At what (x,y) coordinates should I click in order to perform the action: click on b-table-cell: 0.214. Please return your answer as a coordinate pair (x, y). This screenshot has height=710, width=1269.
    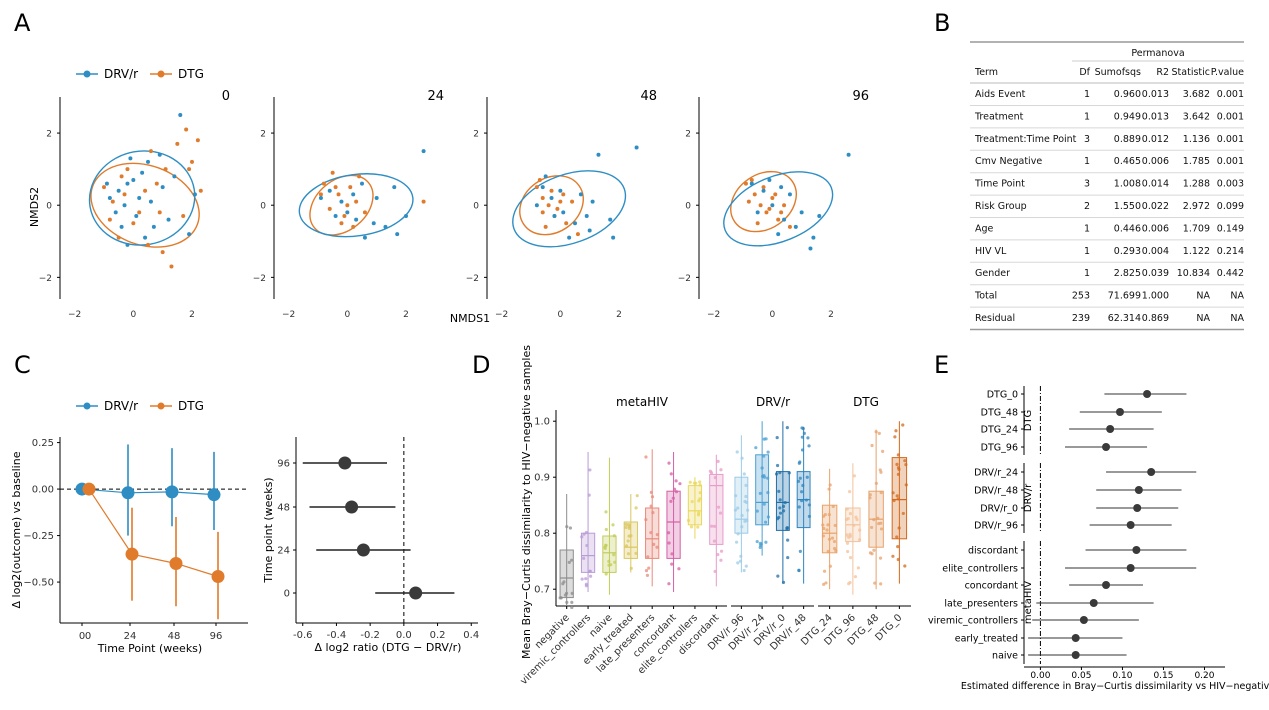
    Looking at the image, I should click on (1230, 251).